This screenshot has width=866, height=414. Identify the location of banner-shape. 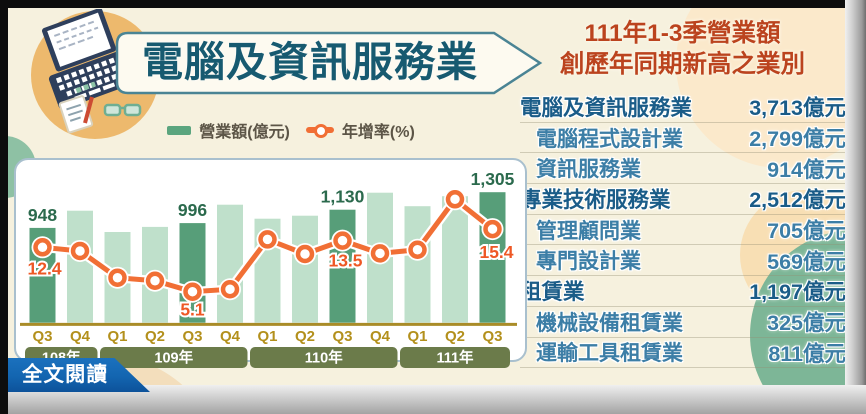
(329, 63).